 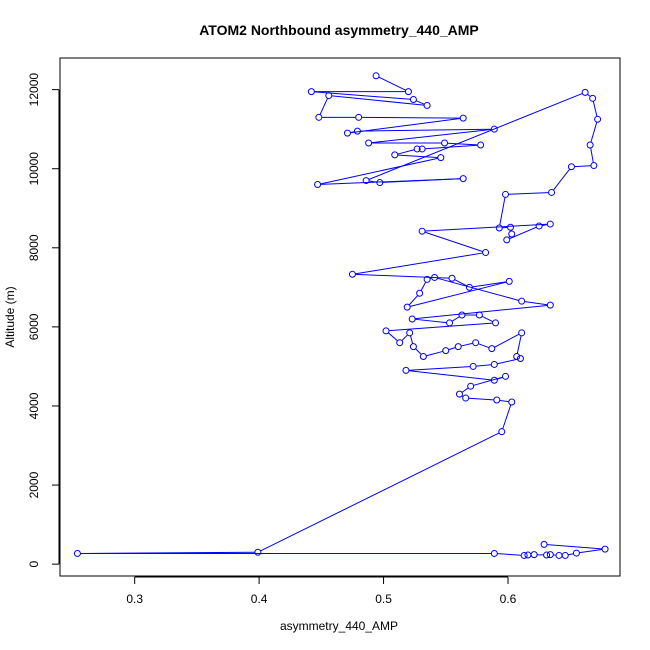 I want to click on chart-title: ATOM2 Northbound asymmetry_440_AMP, so click(x=339, y=30).